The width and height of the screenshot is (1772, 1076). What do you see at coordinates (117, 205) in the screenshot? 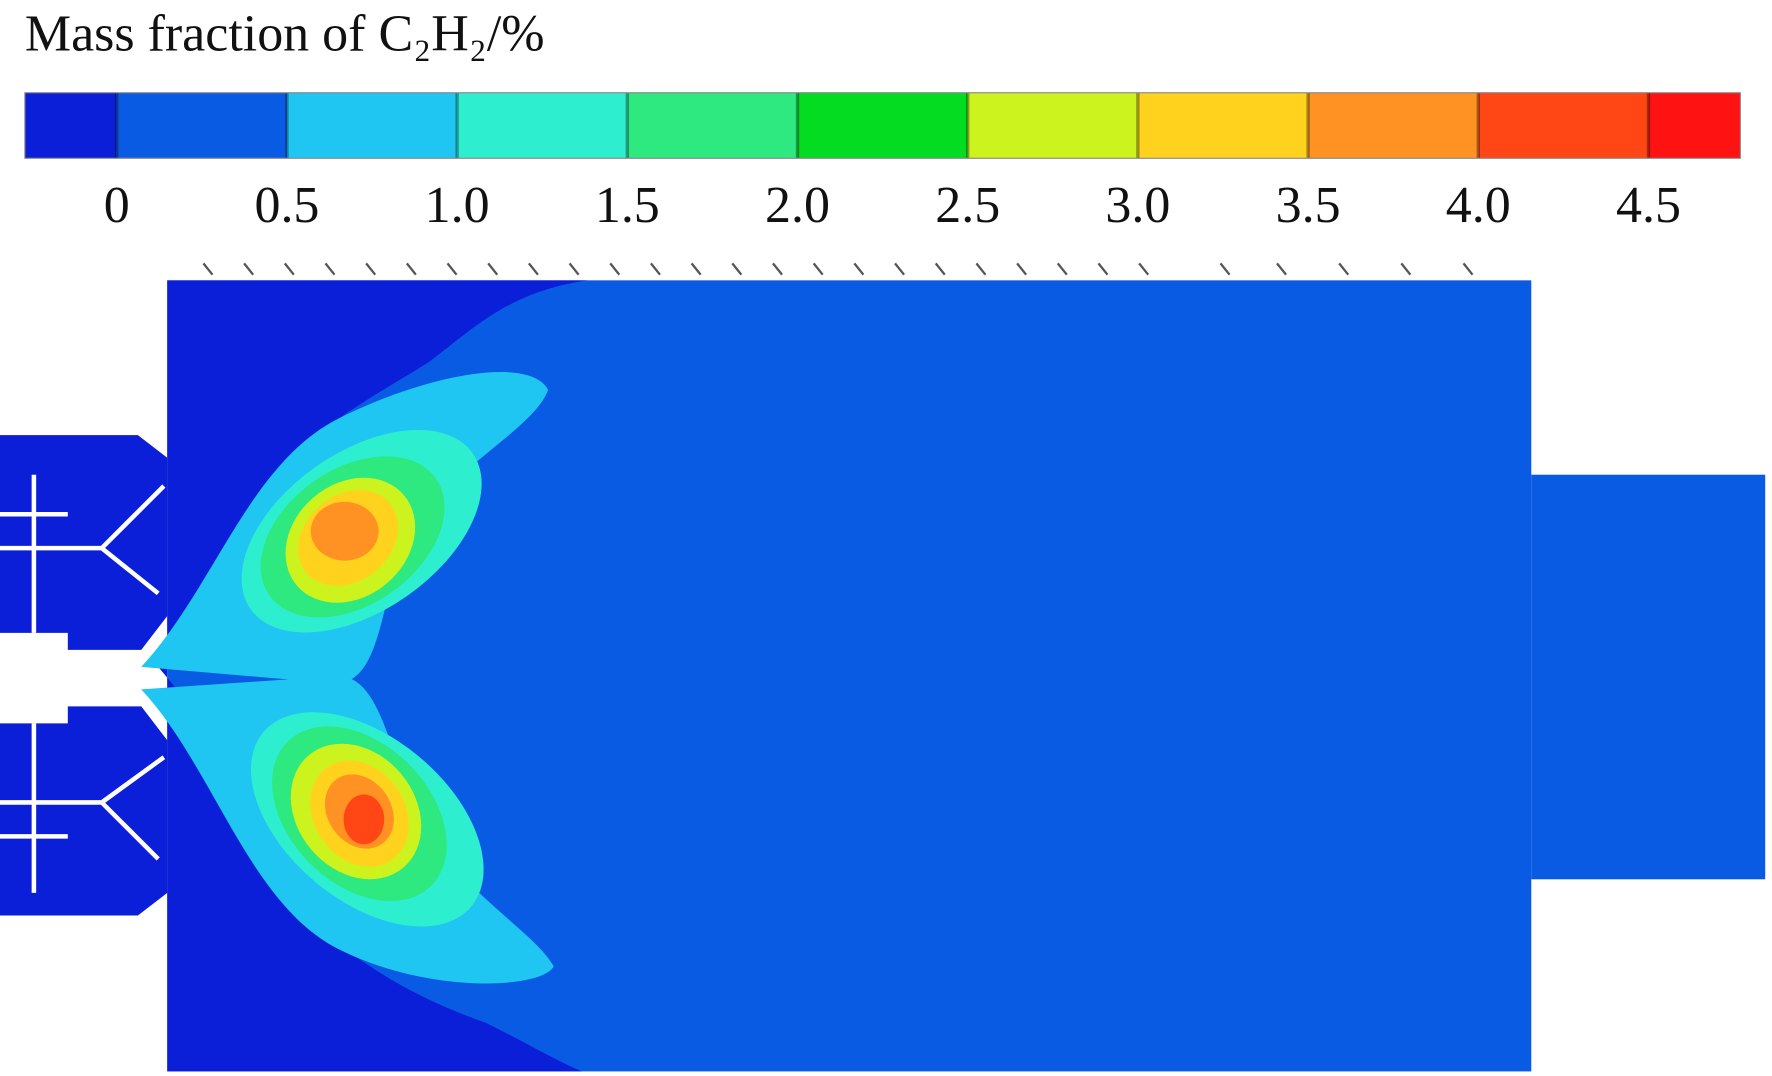
I see `colorbar-tick-label: 0` at bounding box center [117, 205].